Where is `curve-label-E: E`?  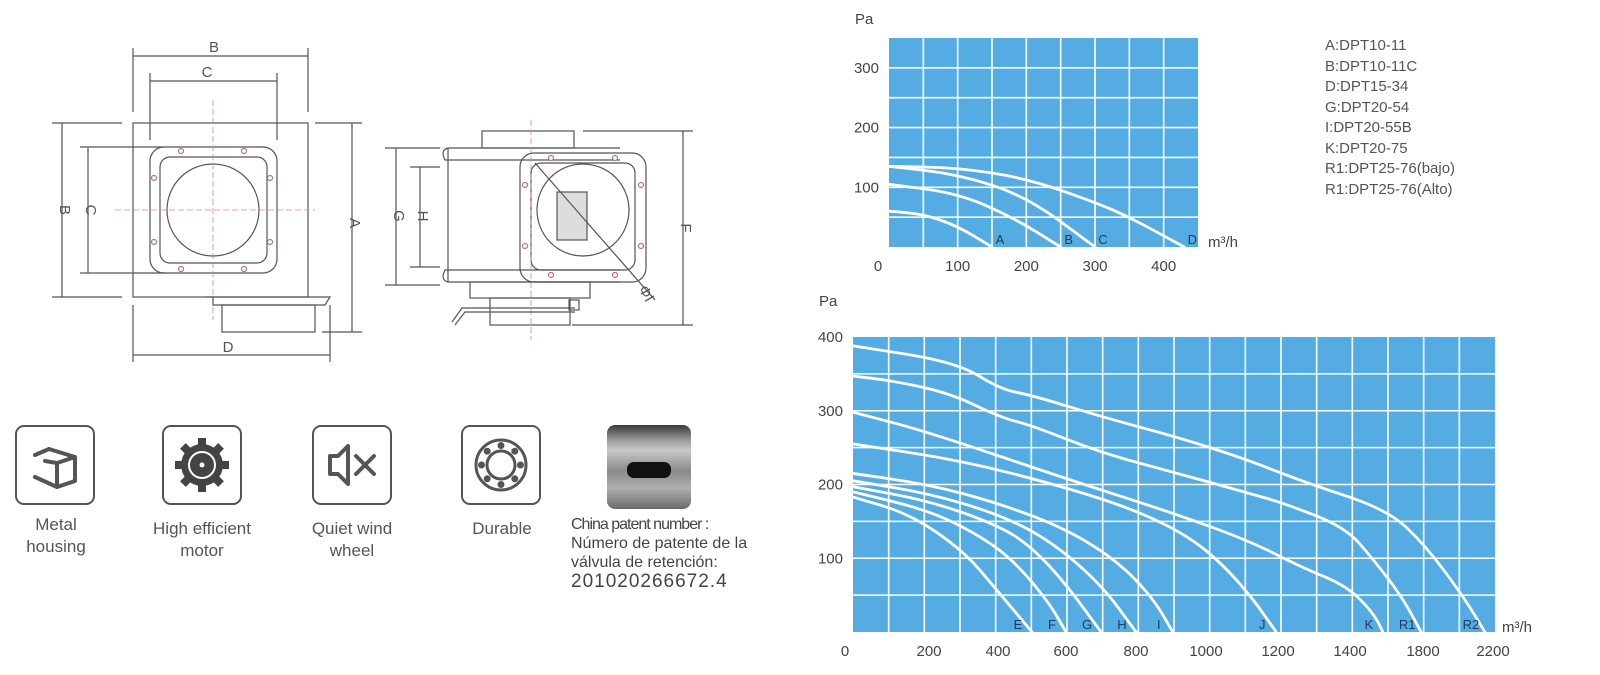
curve-label-E: E is located at coordinates (1018, 624).